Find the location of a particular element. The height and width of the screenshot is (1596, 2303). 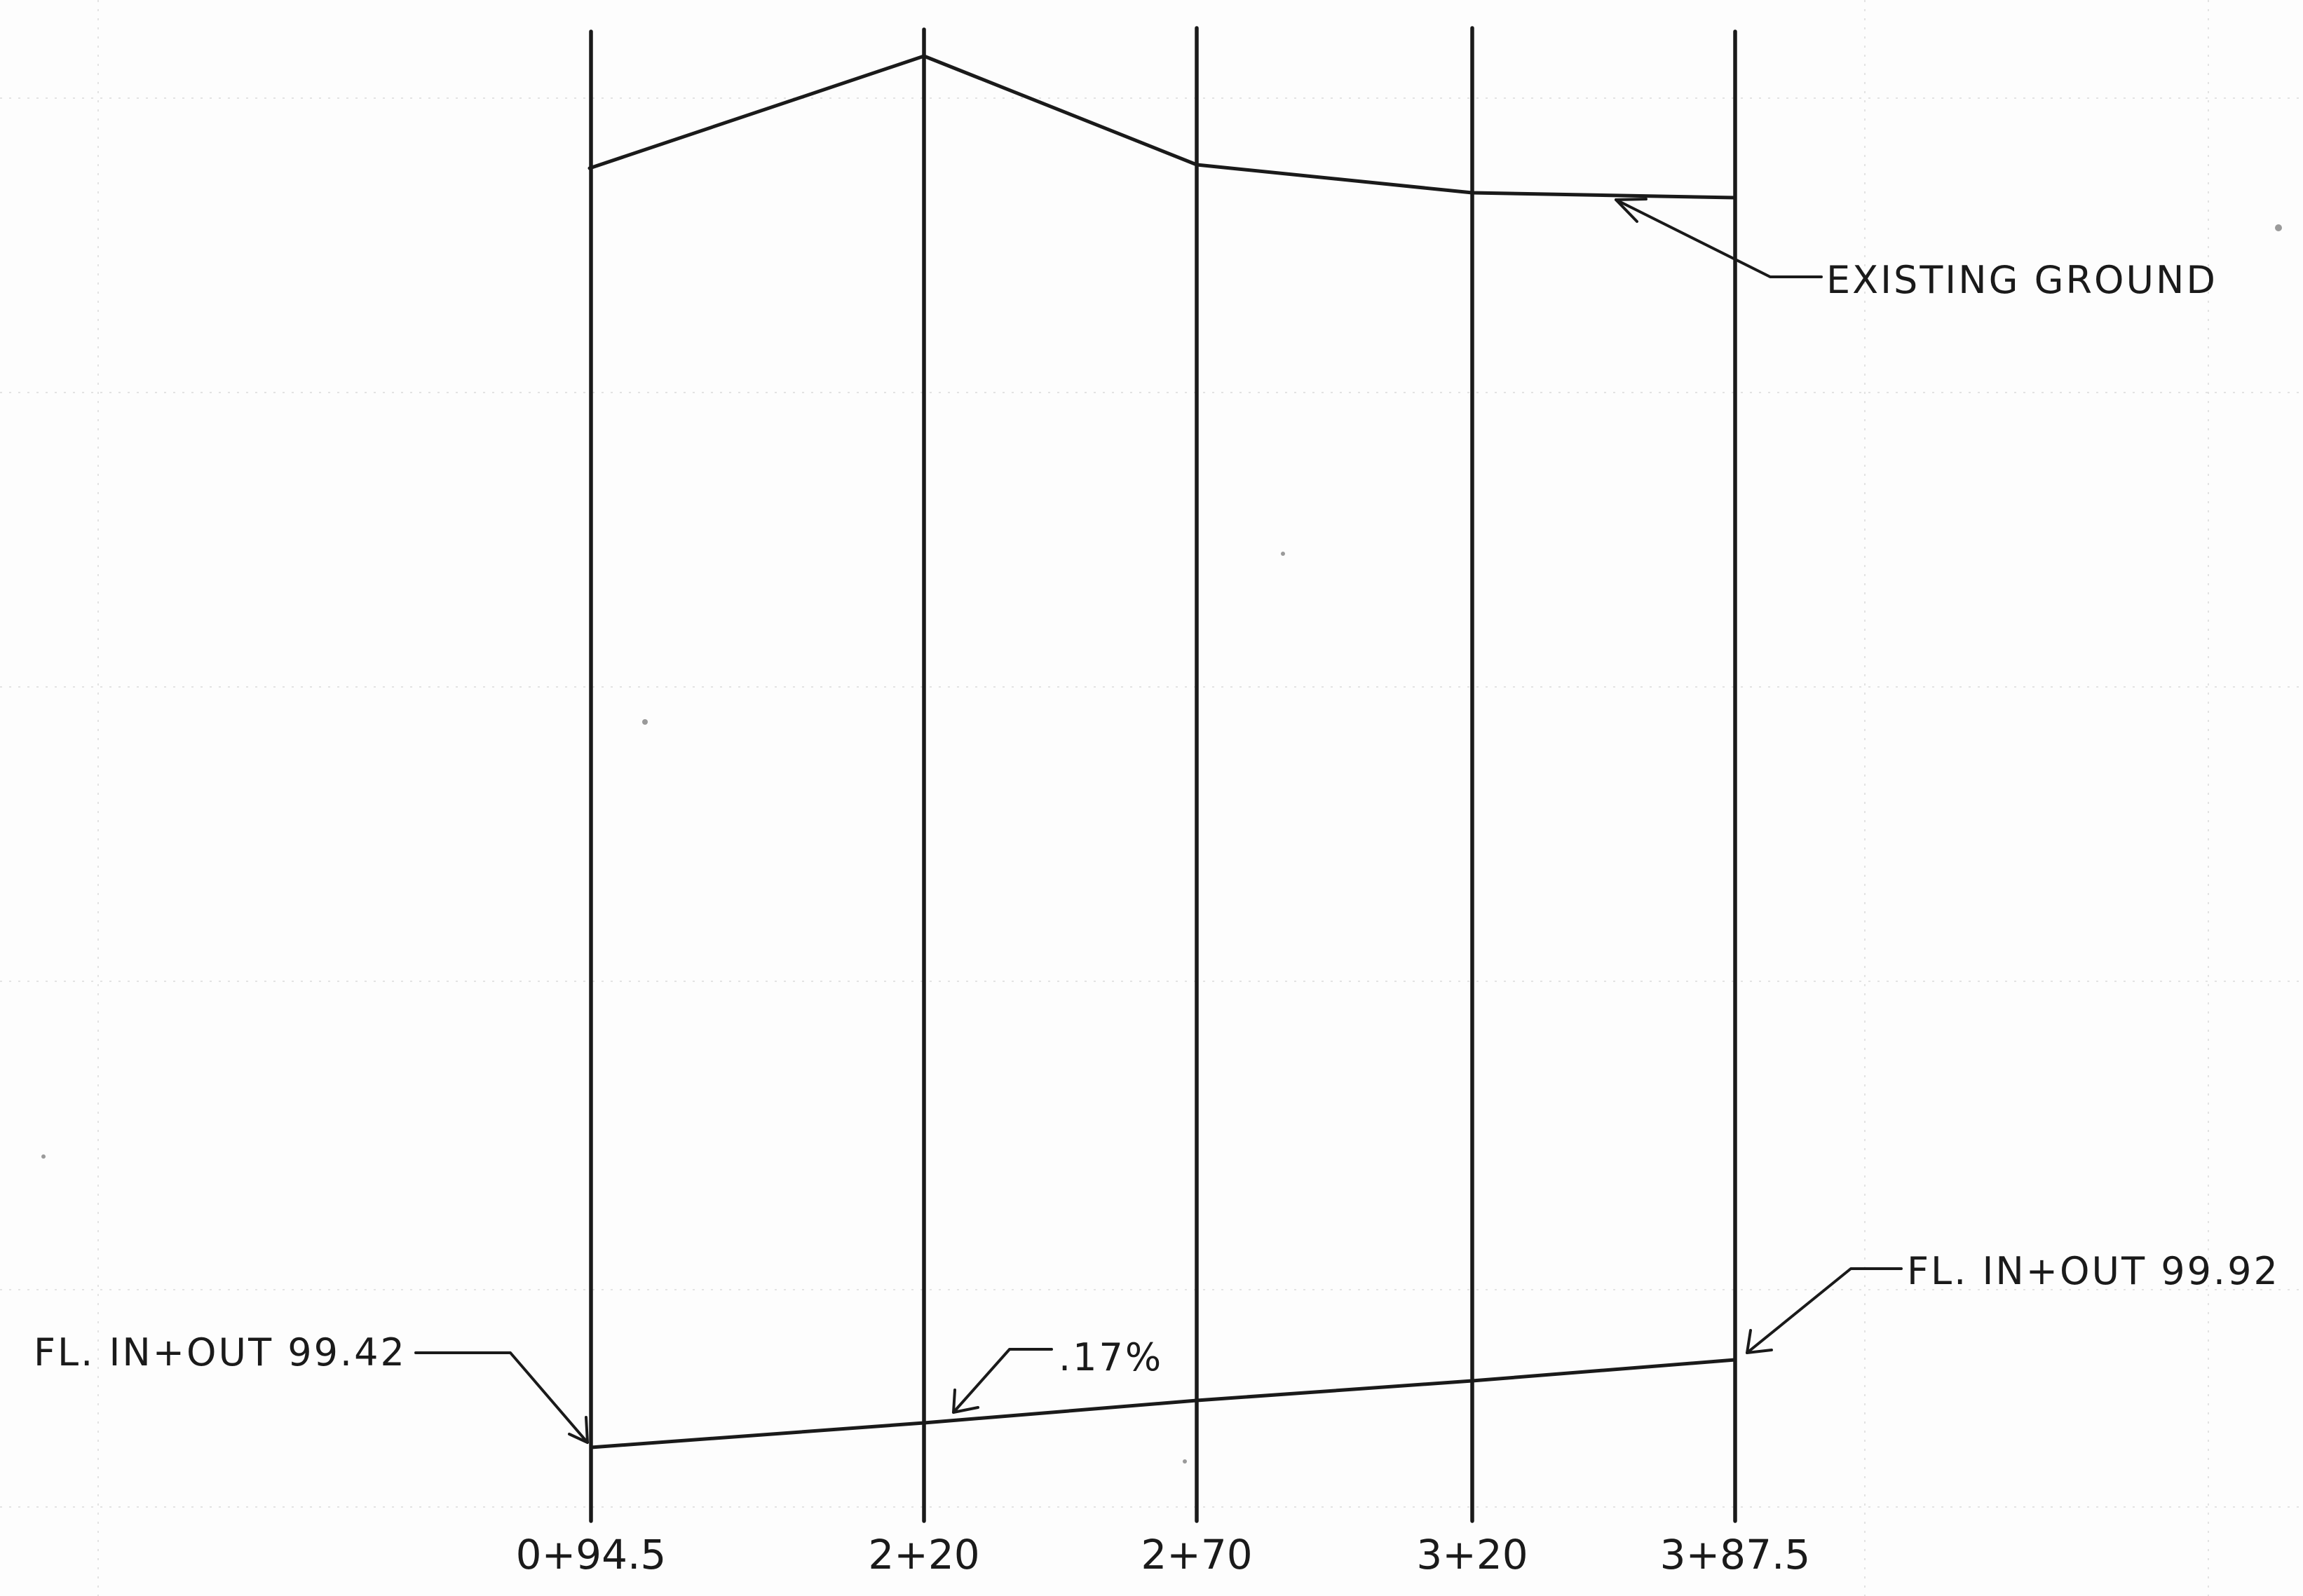

slope-arrowhead is located at coordinates (966, 1402).